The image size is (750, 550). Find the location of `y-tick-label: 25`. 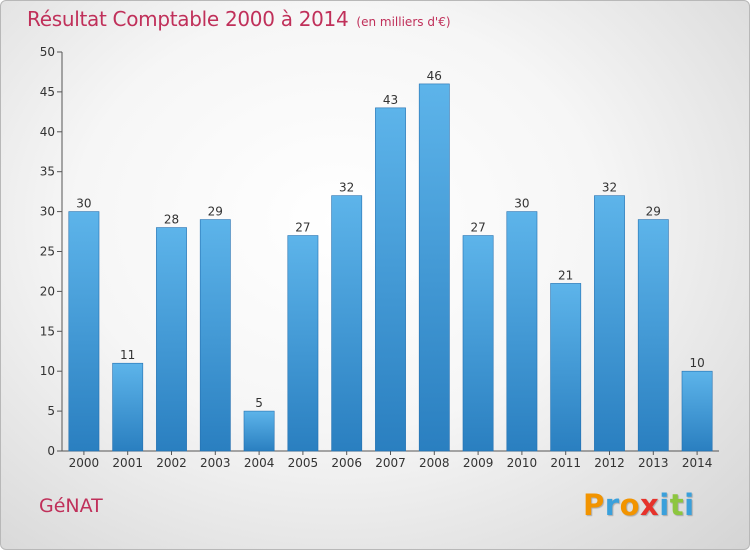

y-tick-label: 25 is located at coordinates (47, 252).